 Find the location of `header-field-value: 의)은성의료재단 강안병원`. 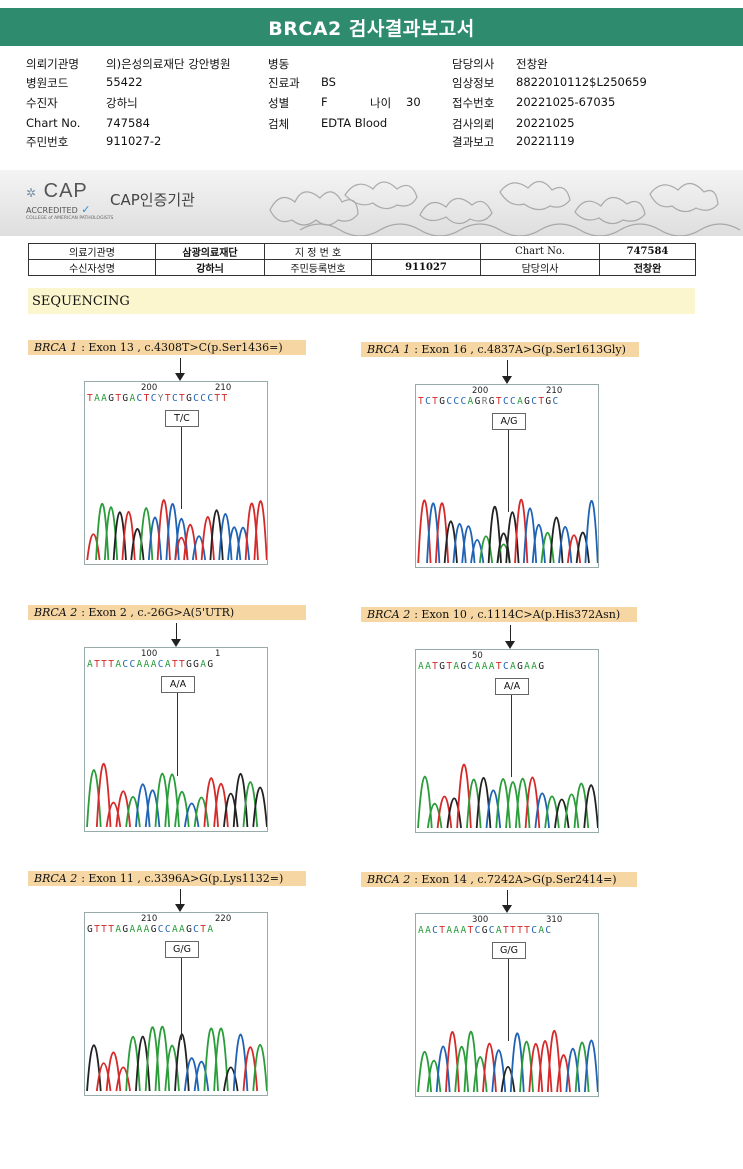

header-field-value: 의)은성의료재단 강안병원 is located at coordinates (168, 64).